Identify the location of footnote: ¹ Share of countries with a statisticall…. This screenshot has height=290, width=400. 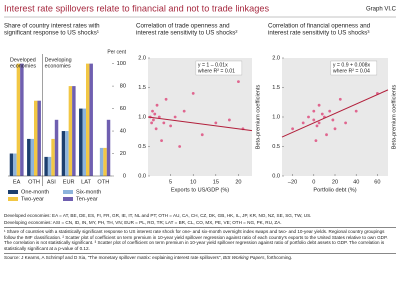
(194, 234).